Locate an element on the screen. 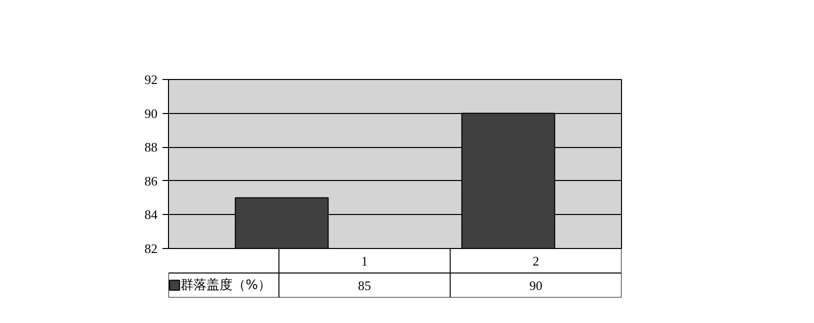 This screenshot has height=323, width=814. legend-label: 群落盖度（%） is located at coordinates (225, 284).